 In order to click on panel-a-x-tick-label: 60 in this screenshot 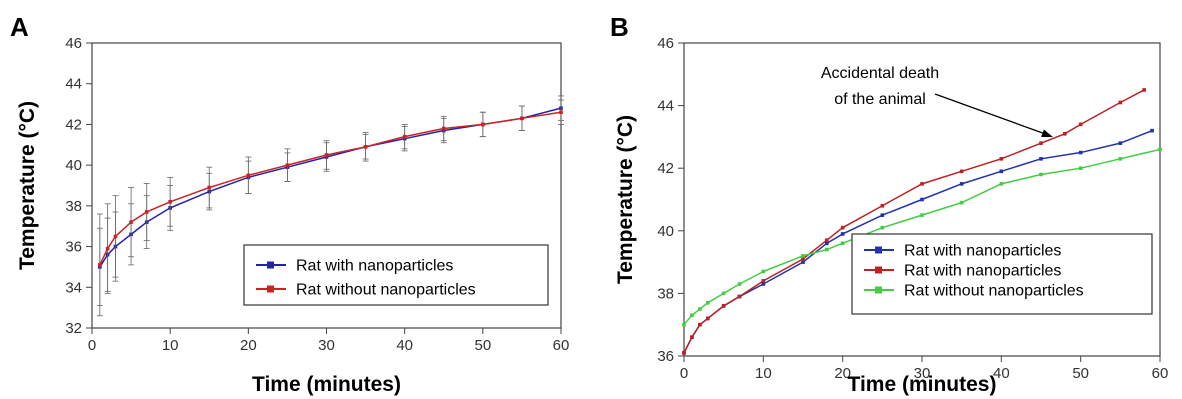, I will do `click(561, 345)`.